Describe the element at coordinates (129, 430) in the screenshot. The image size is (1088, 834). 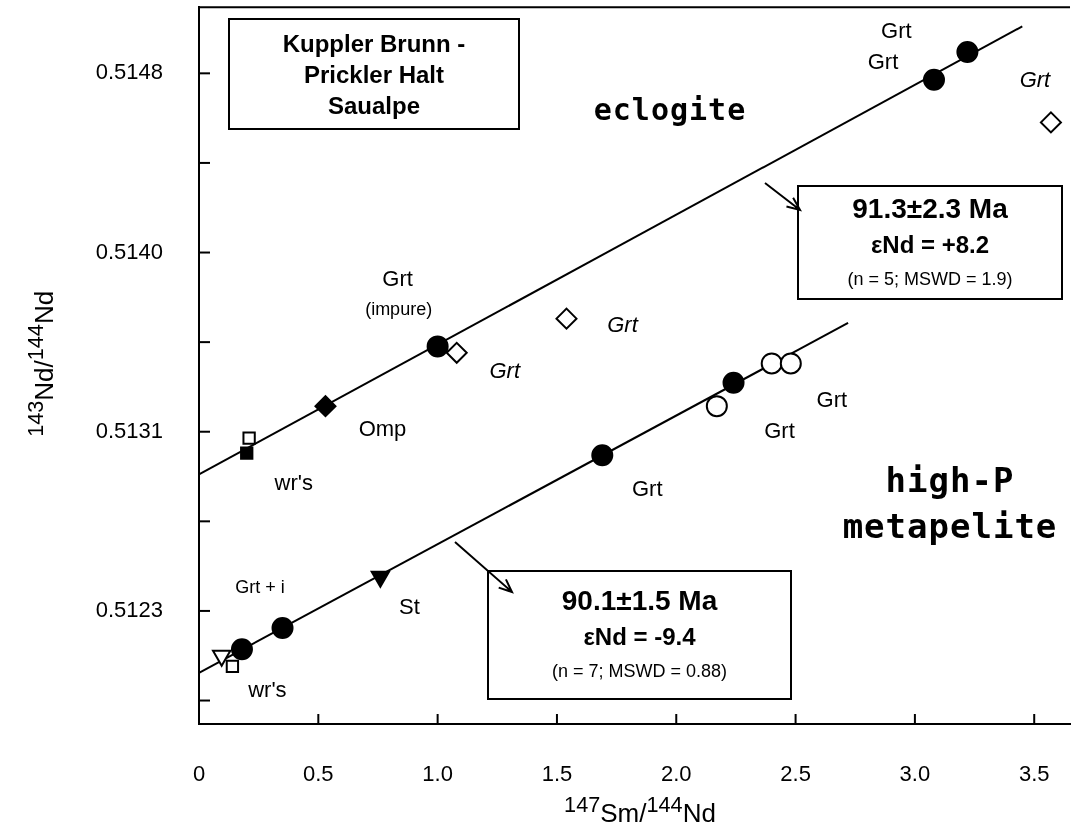
I see `y-tick-label: 0.5131` at that location.